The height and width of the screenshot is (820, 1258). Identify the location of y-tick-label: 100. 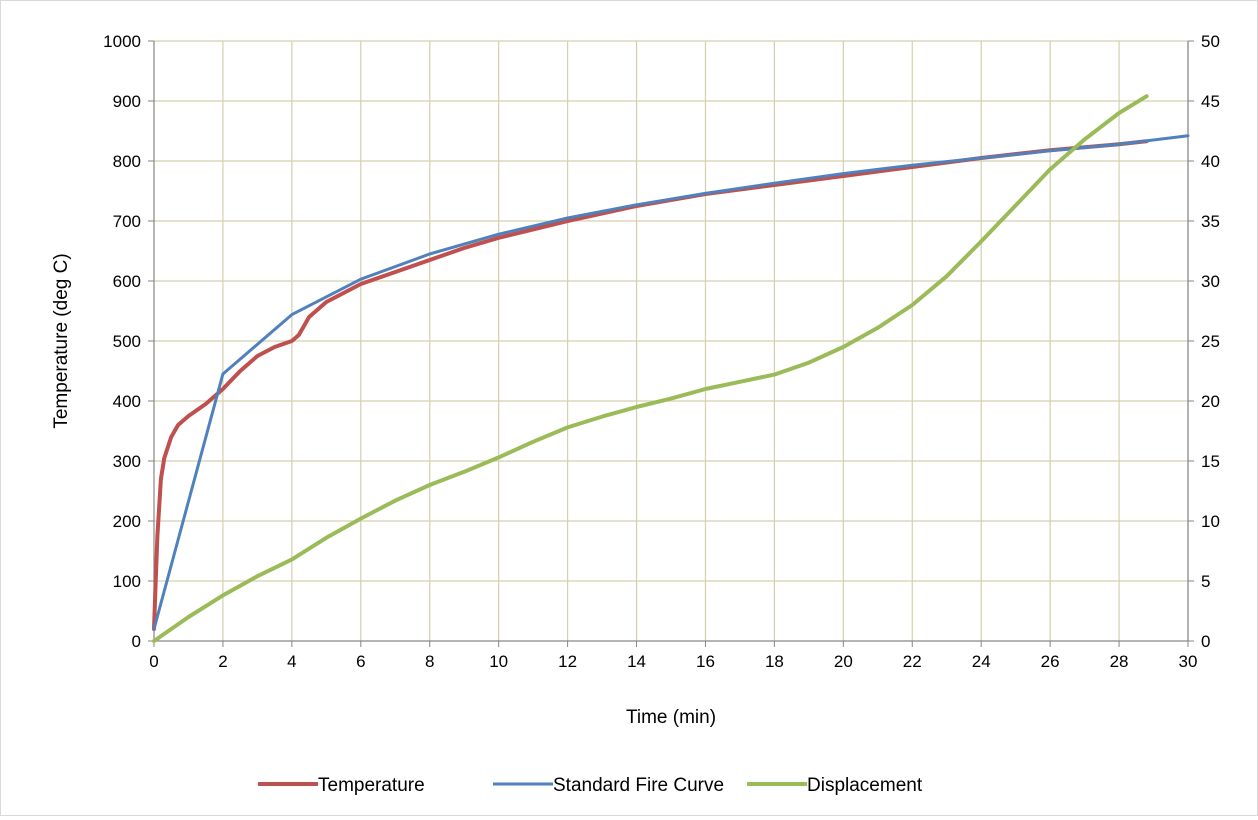
(127, 581).